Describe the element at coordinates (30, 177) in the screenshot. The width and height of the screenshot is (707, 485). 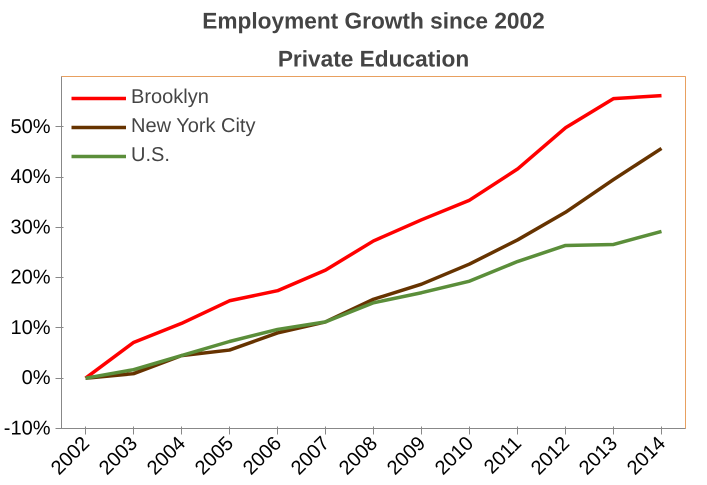
I see `y-tick-label: 40%` at that location.